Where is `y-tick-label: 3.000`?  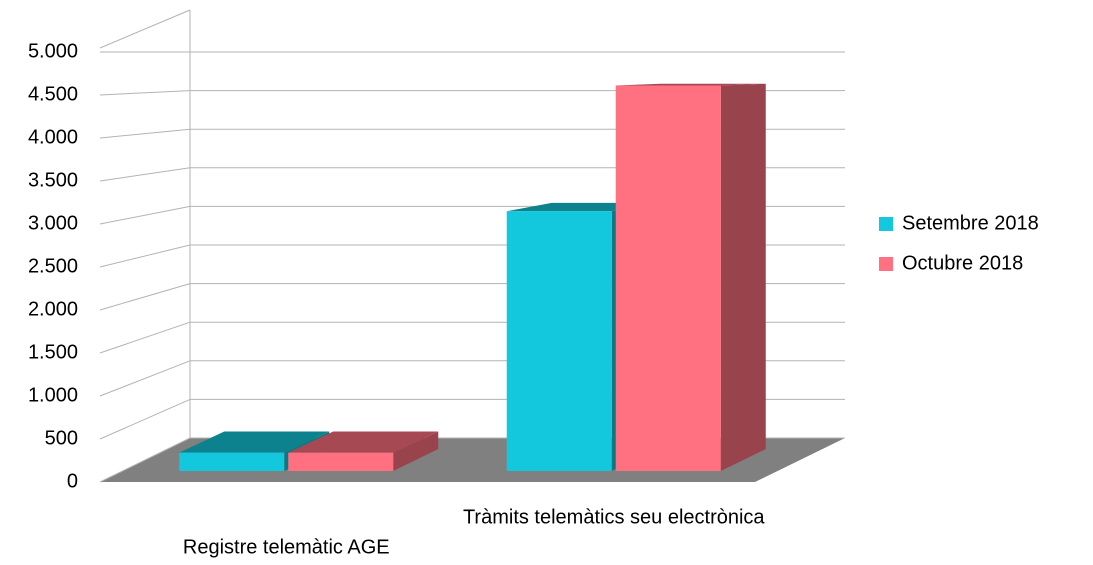 y-tick-label: 3.000 is located at coordinates (53, 223).